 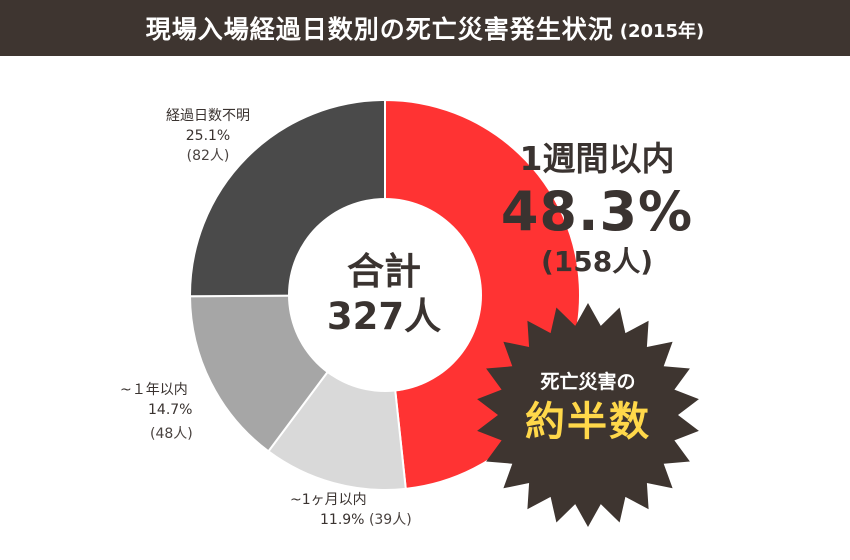 I want to click on starburst-badge, so click(x=588, y=415).